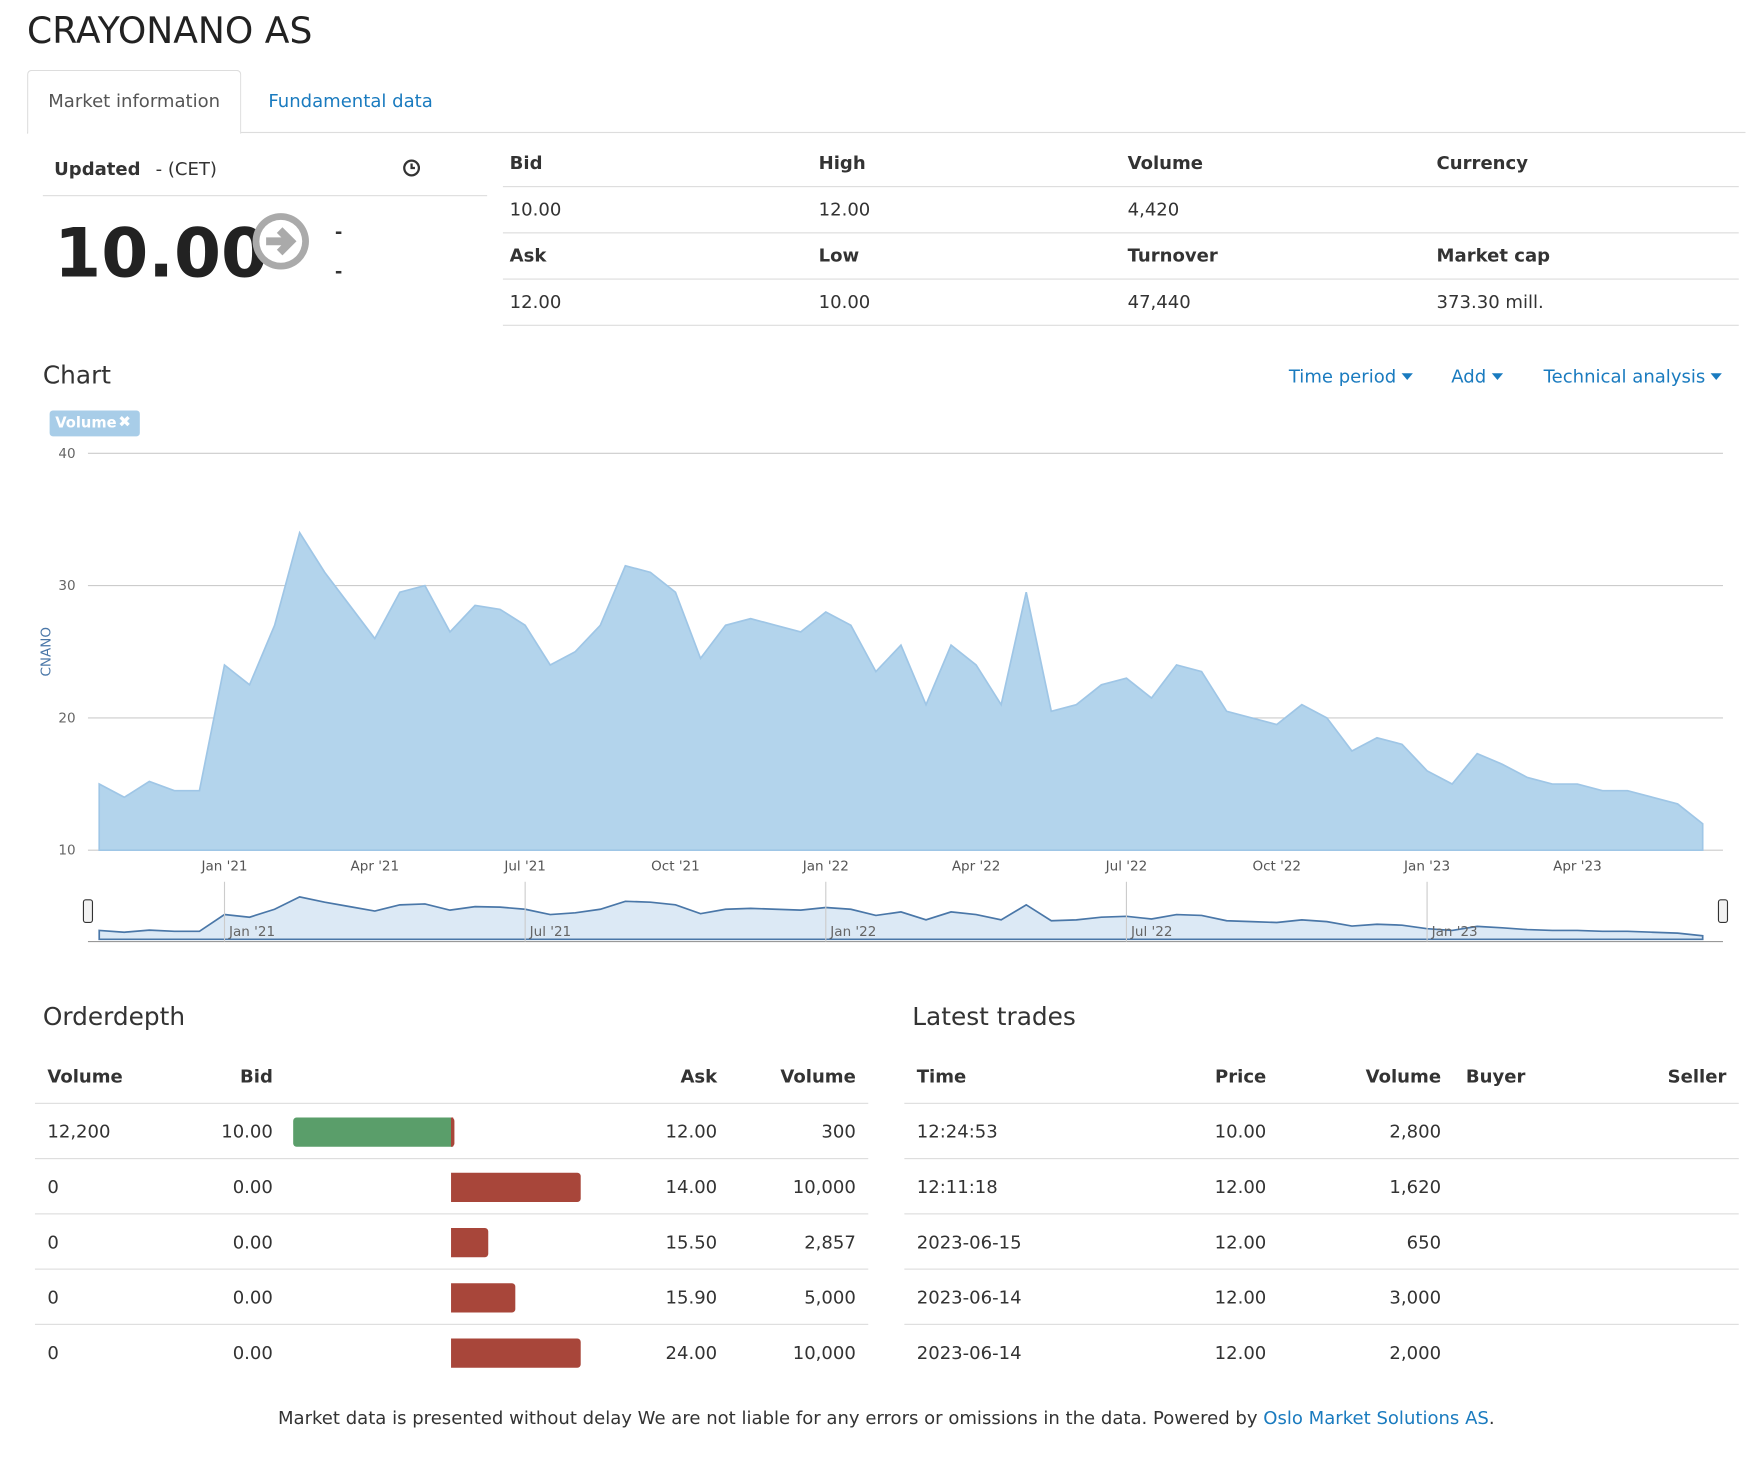 The image size is (1759, 1463). What do you see at coordinates (675, 867) in the screenshot?
I see `x-tick-label: Oct '21` at bounding box center [675, 867].